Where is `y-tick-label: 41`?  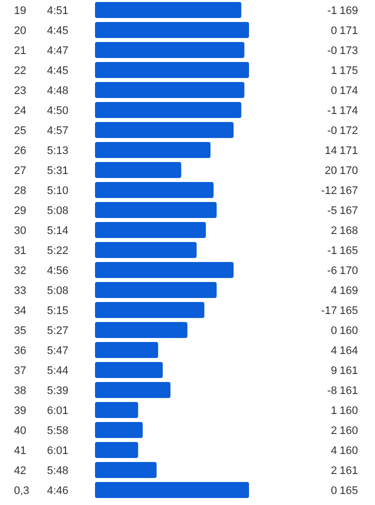 y-tick-label: 41 is located at coordinates (20, 450).